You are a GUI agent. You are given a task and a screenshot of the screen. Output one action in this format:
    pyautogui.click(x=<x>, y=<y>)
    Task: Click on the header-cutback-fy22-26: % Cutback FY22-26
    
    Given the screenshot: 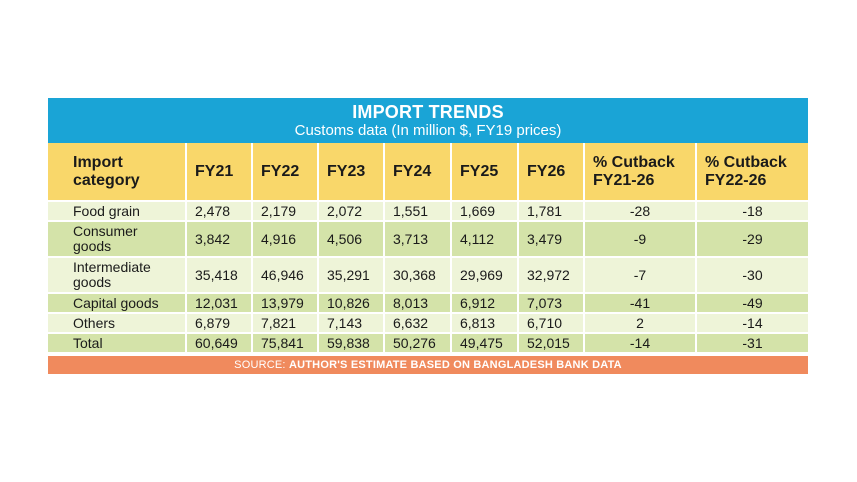 What is the action you would take?
    pyautogui.click(x=751, y=172)
    